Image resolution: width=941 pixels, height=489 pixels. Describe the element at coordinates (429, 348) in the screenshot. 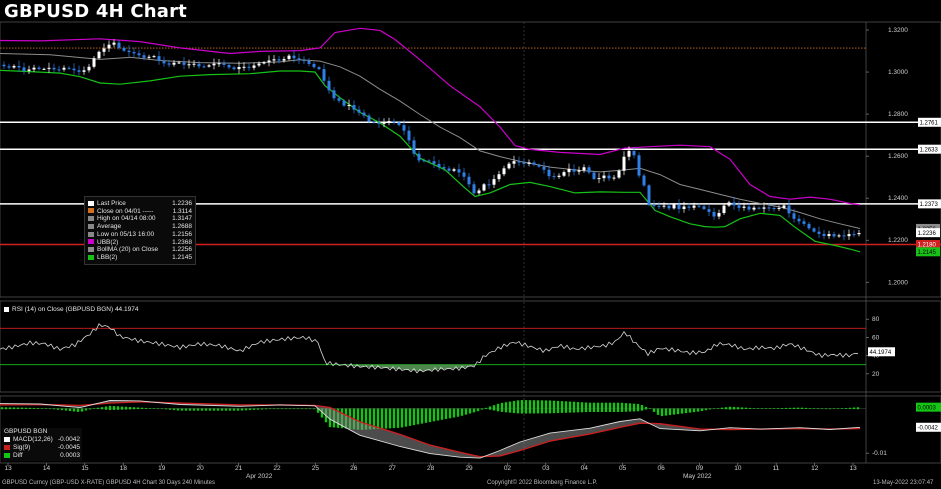

I see `rsi-line` at that location.